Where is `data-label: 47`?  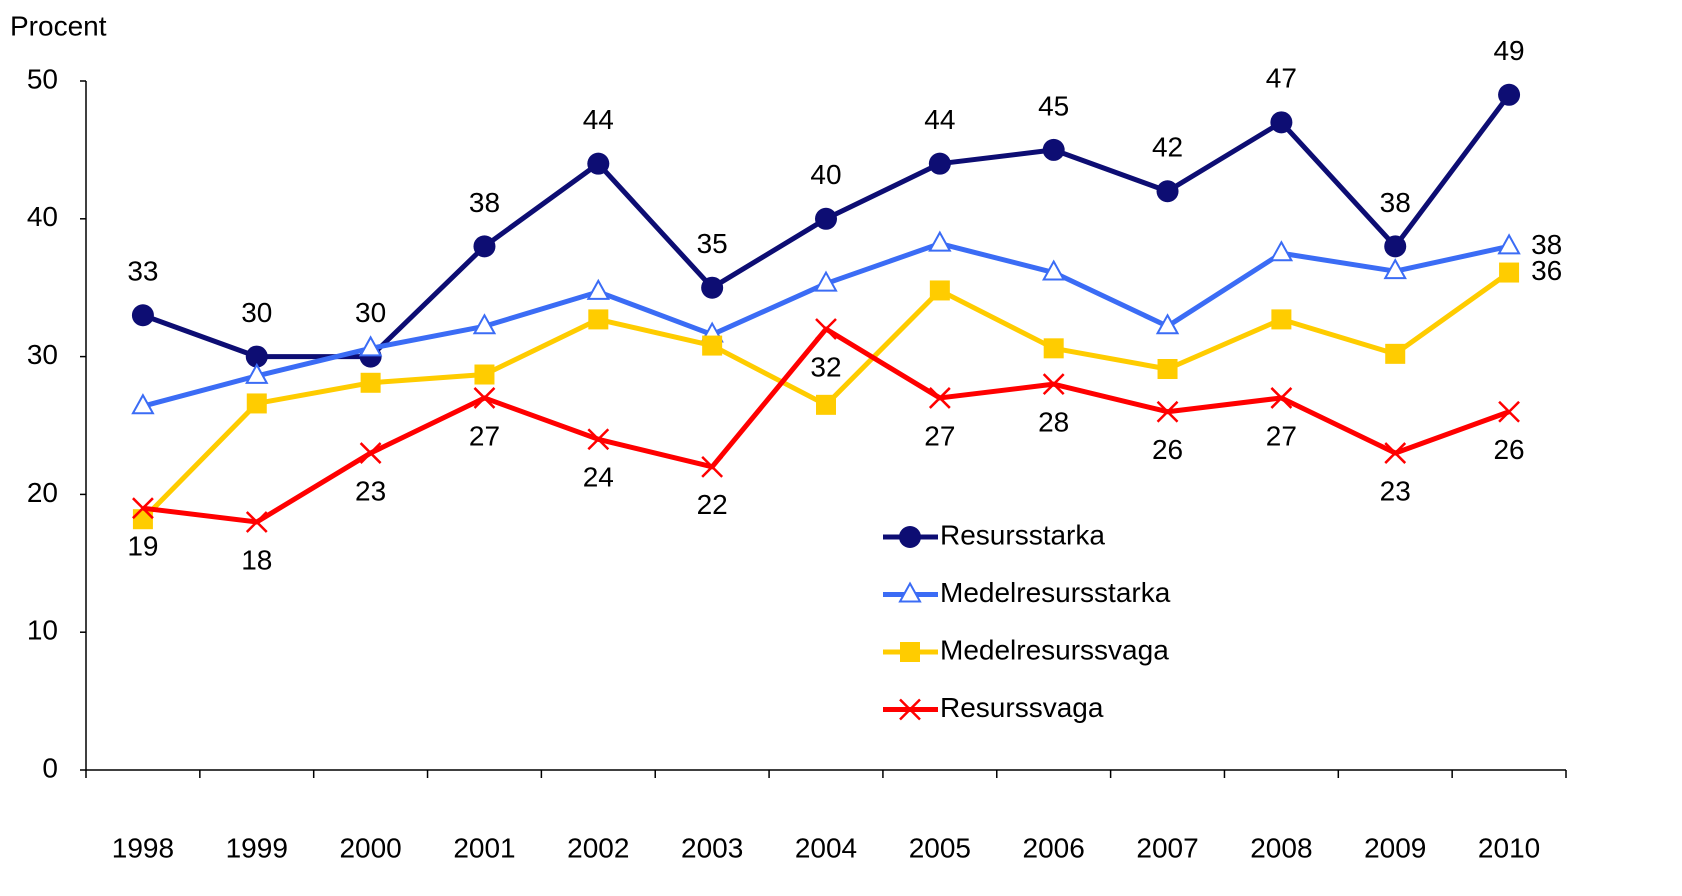
data-label: 47 is located at coordinates (1281, 78).